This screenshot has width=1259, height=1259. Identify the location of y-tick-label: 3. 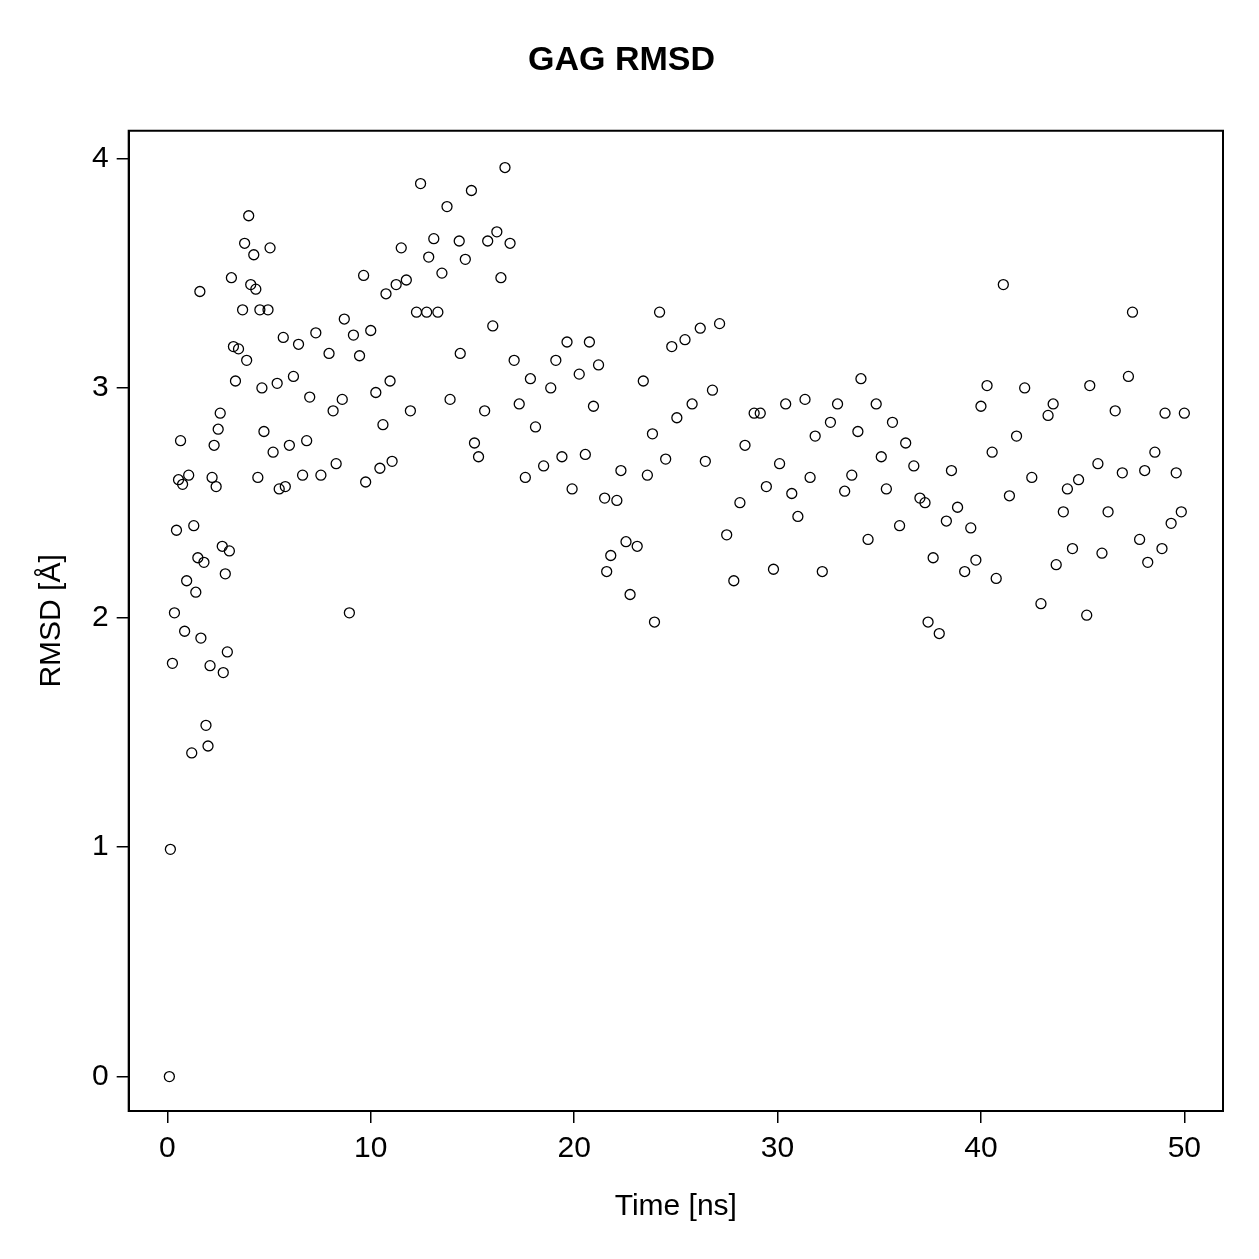
(100, 386).